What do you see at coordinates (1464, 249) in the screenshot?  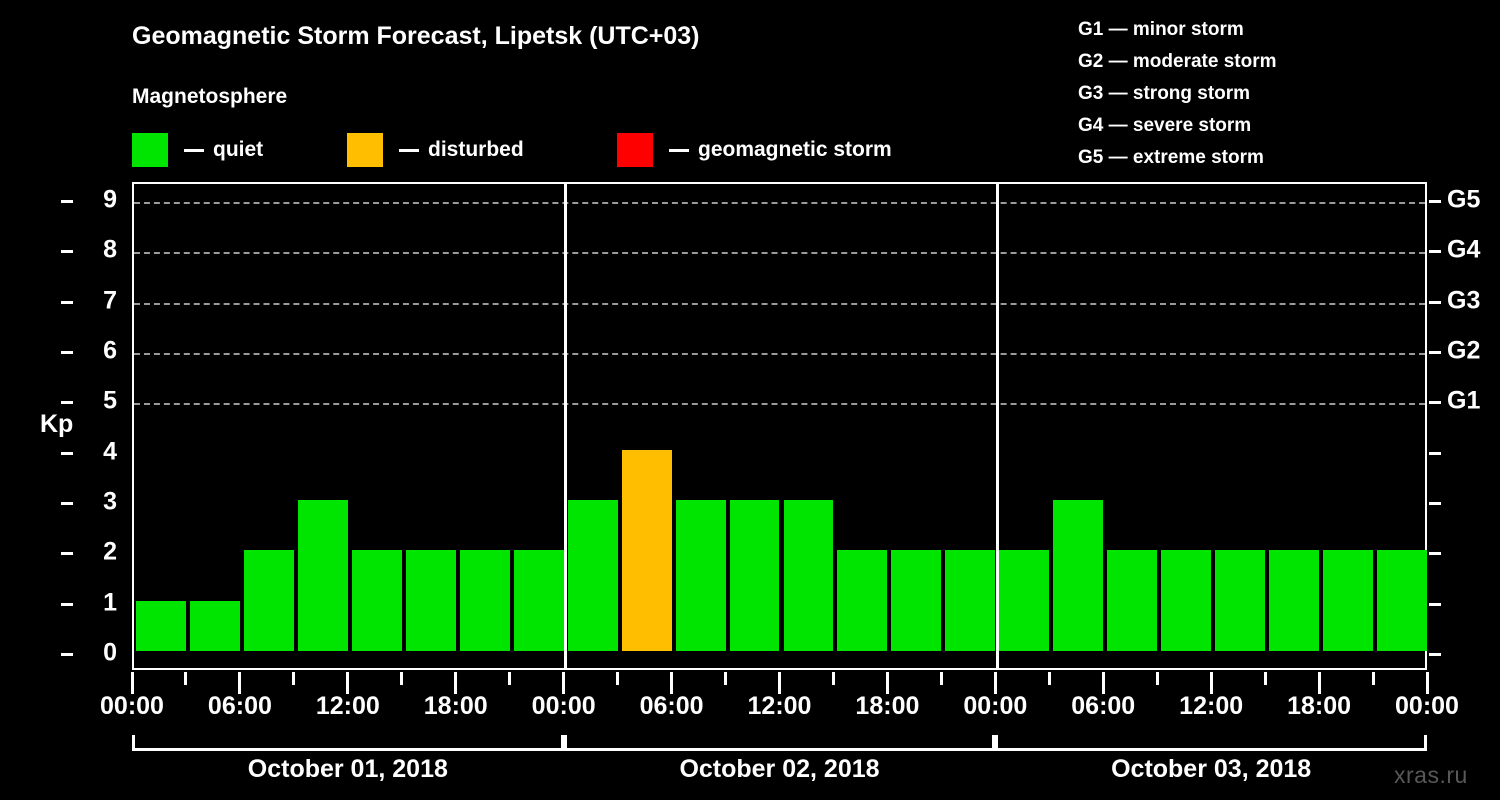 I see `y-axis-right-label-g4: G4` at bounding box center [1464, 249].